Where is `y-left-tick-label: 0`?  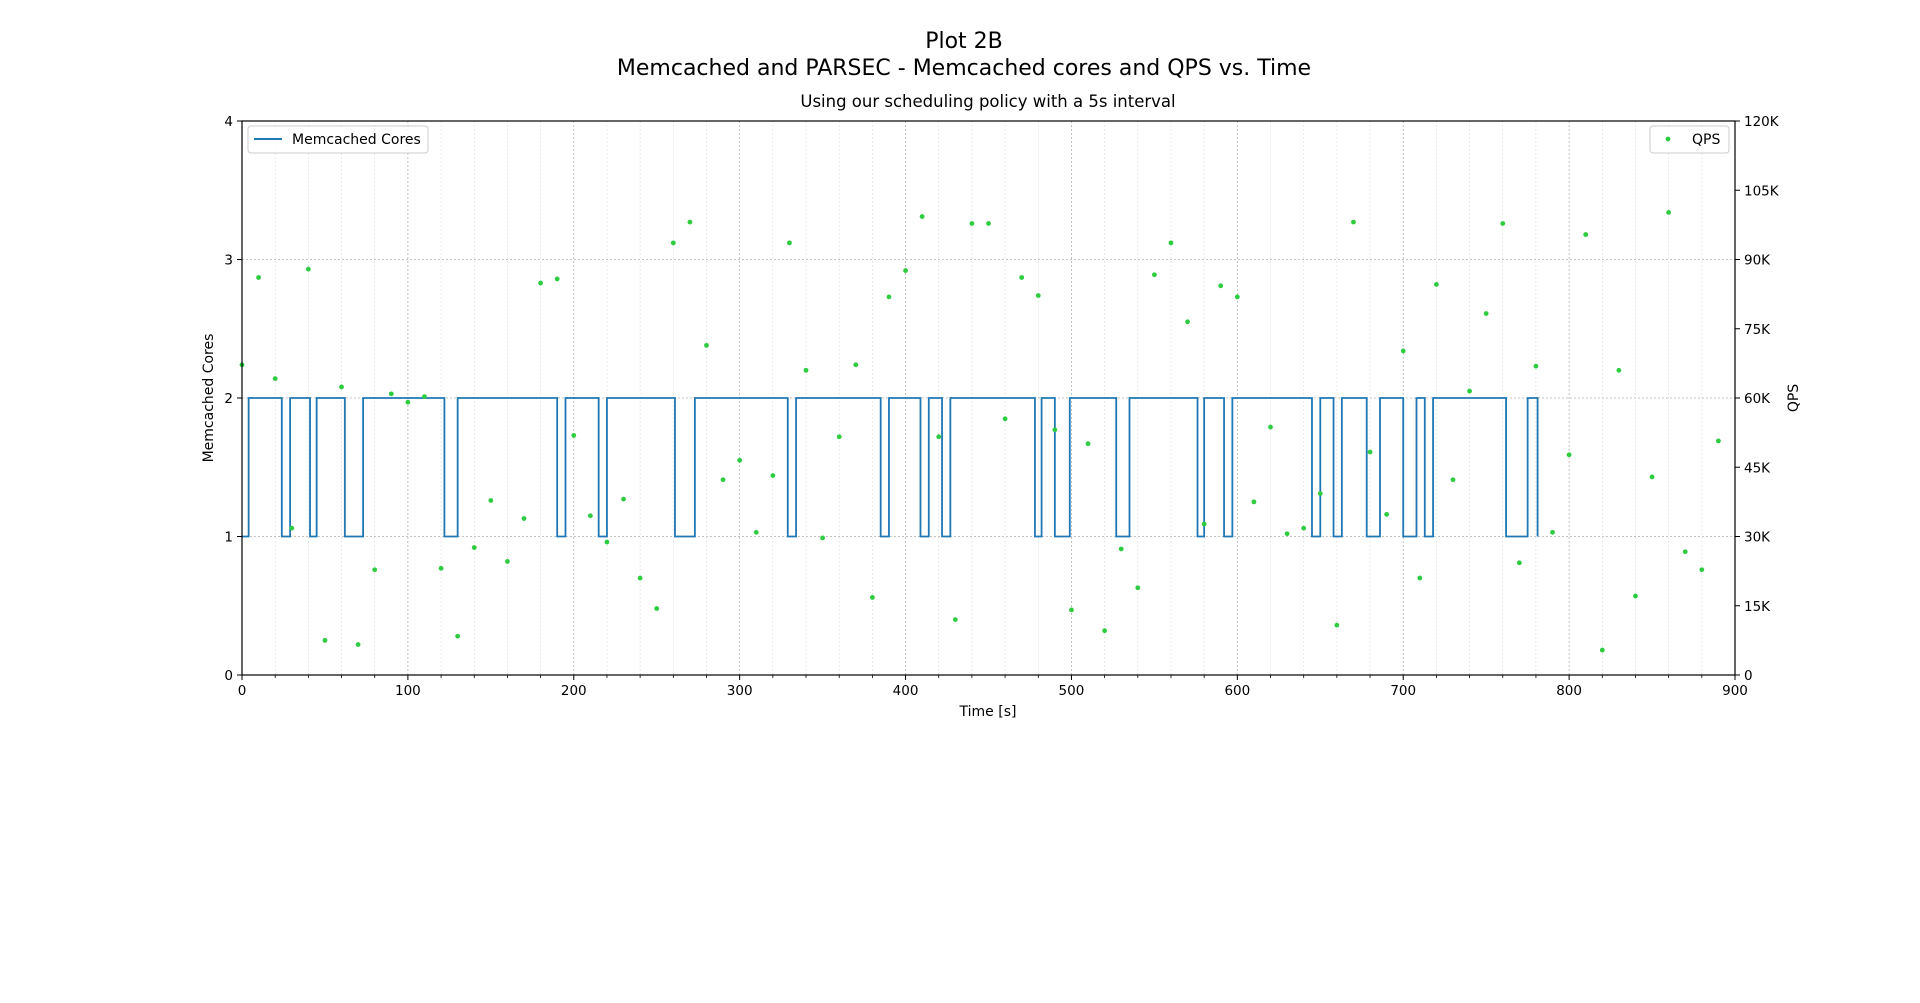
y-left-tick-label: 0 is located at coordinates (228, 676).